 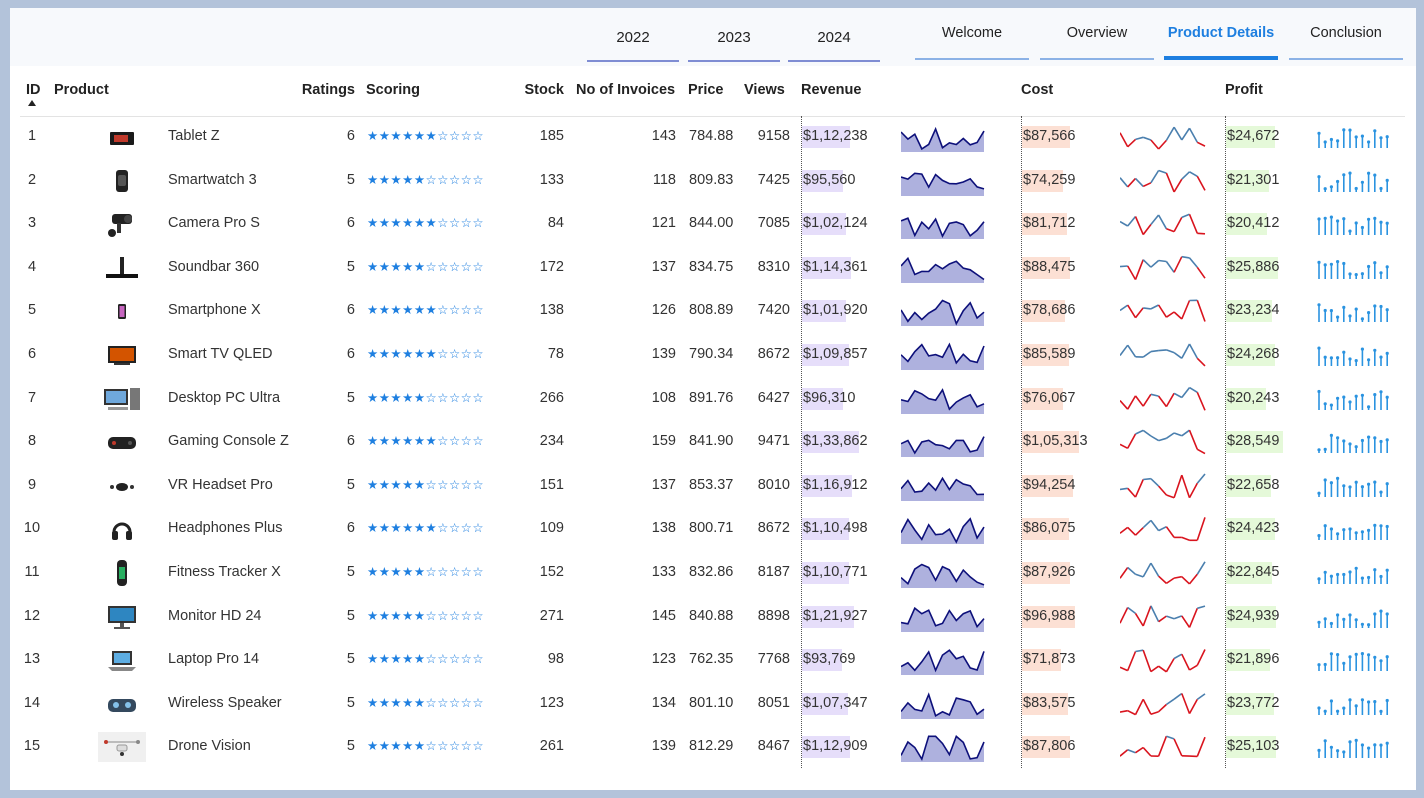 What do you see at coordinates (212, 179) in the screenshot?
I see `product-name: Smartwatch 3` at bounding box center [212, 179].